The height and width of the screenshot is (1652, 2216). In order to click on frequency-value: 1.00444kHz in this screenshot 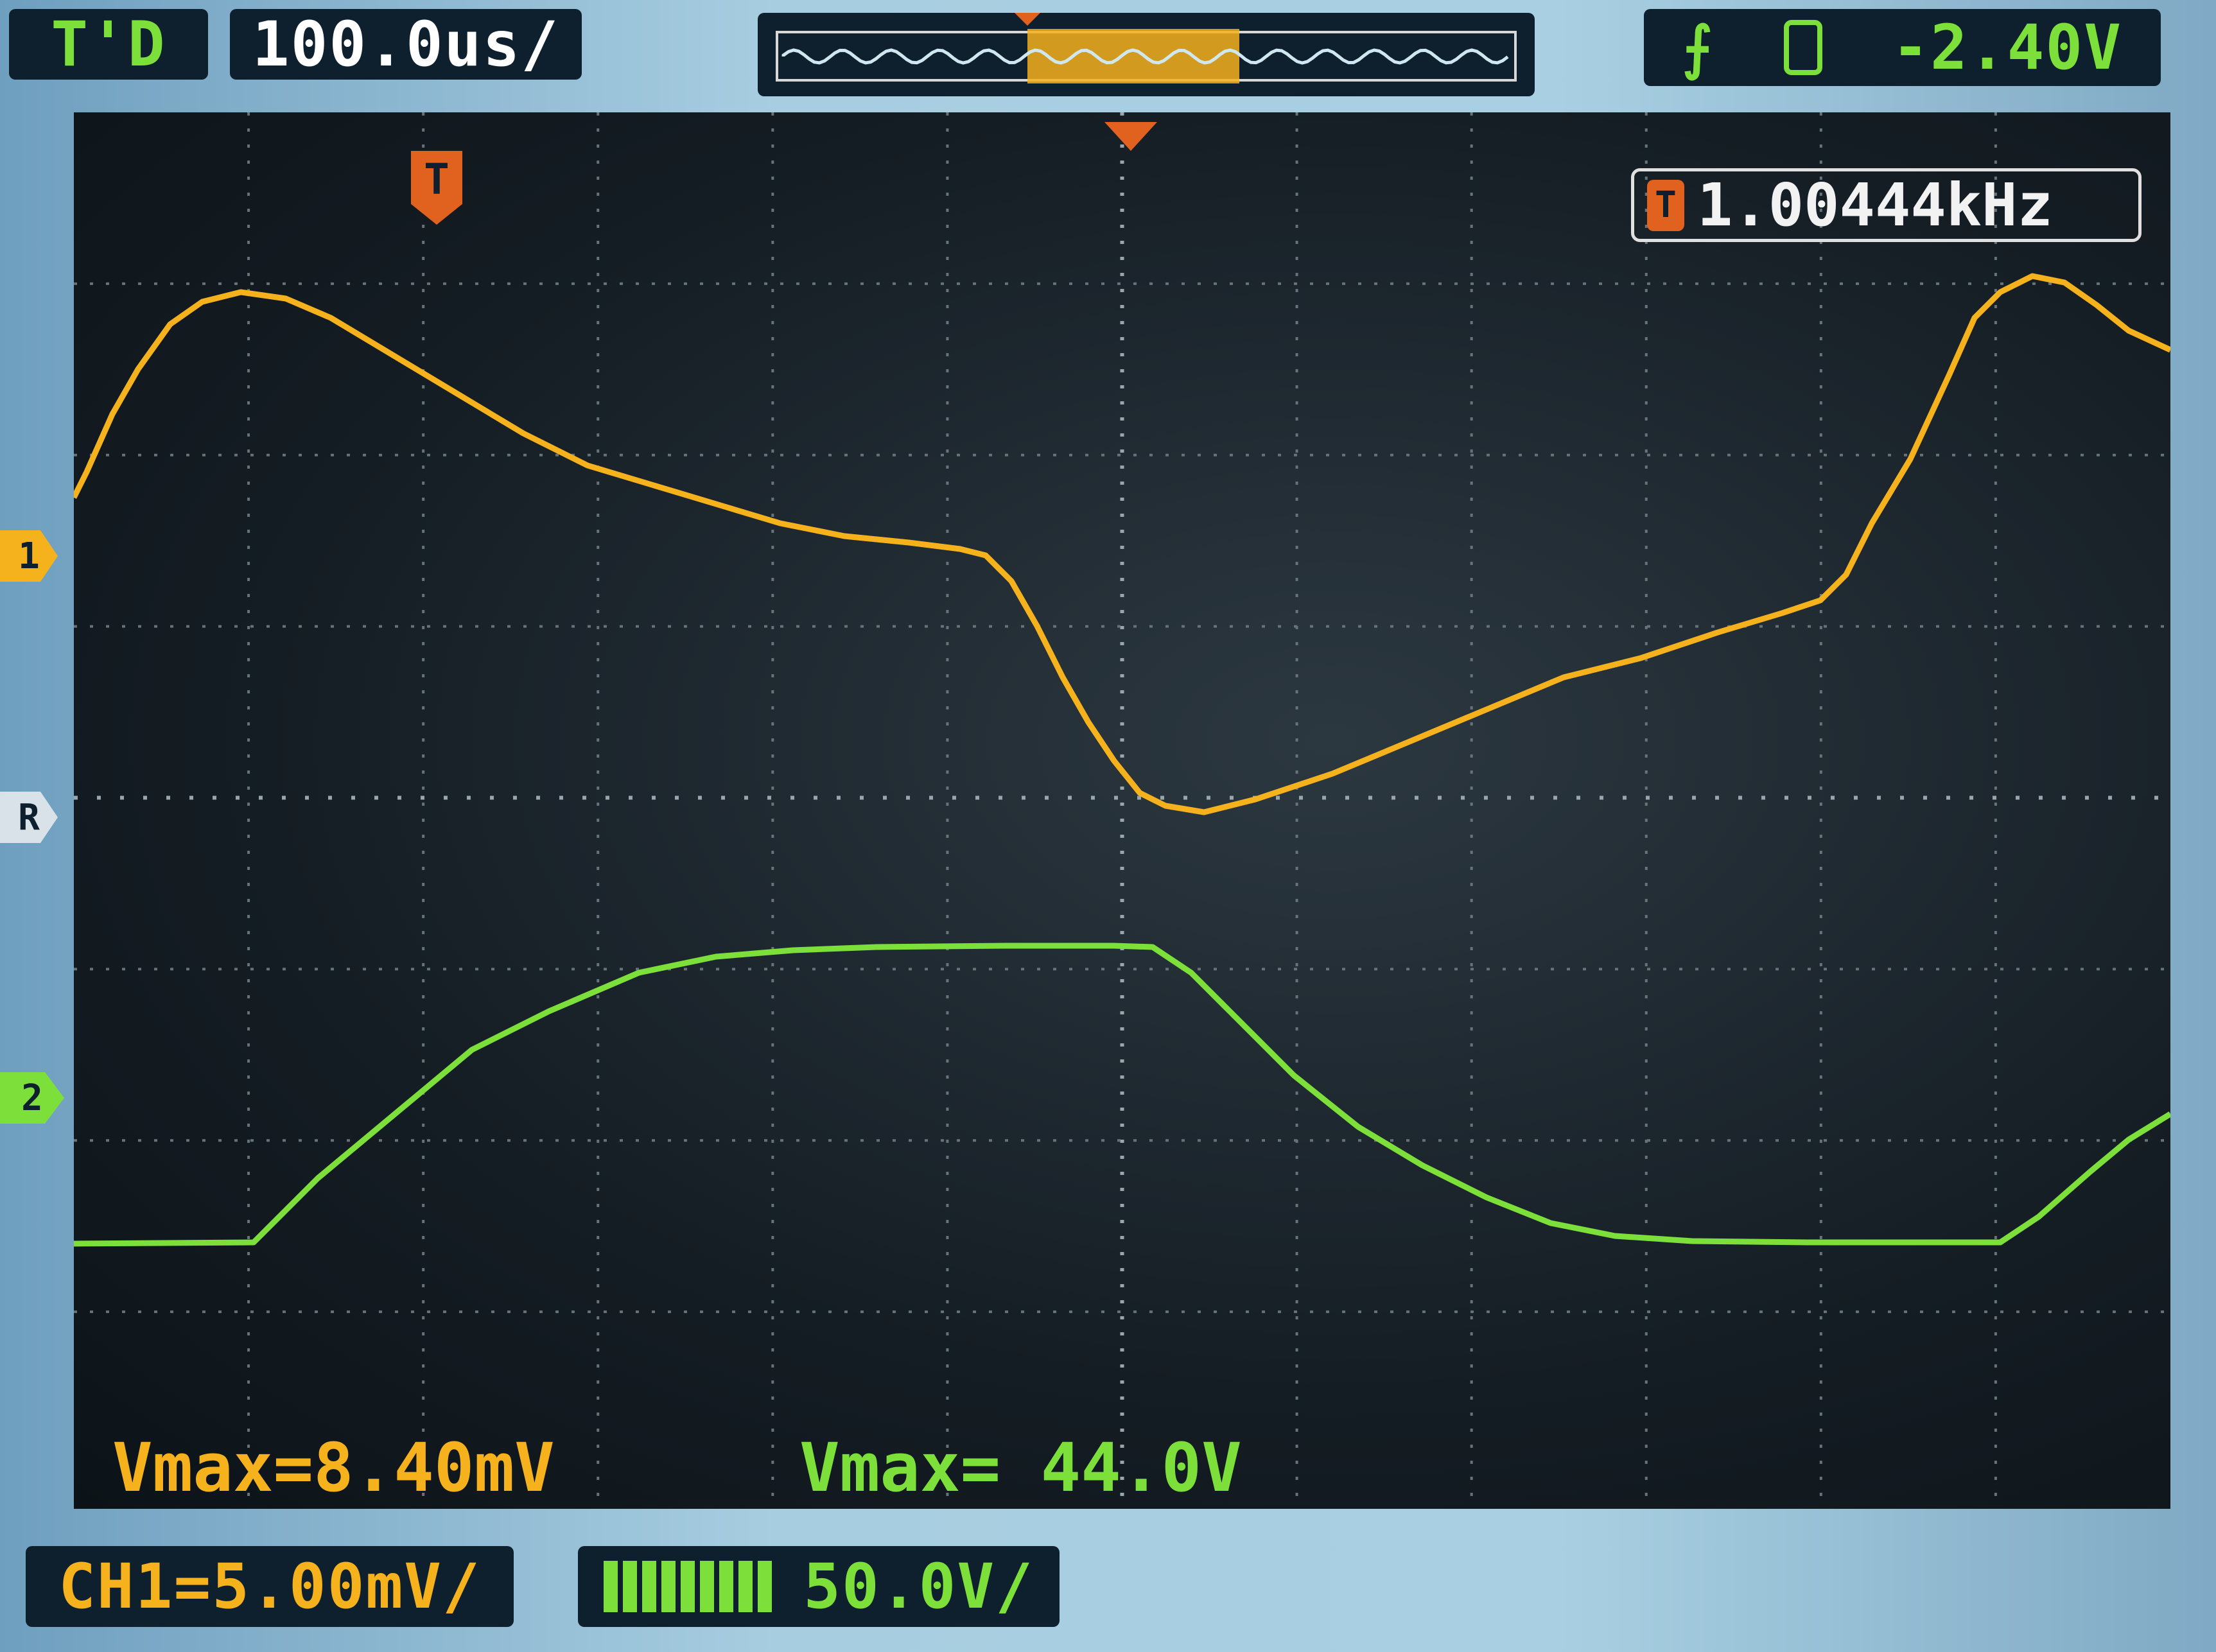, I will do `click(1875, 205)`.